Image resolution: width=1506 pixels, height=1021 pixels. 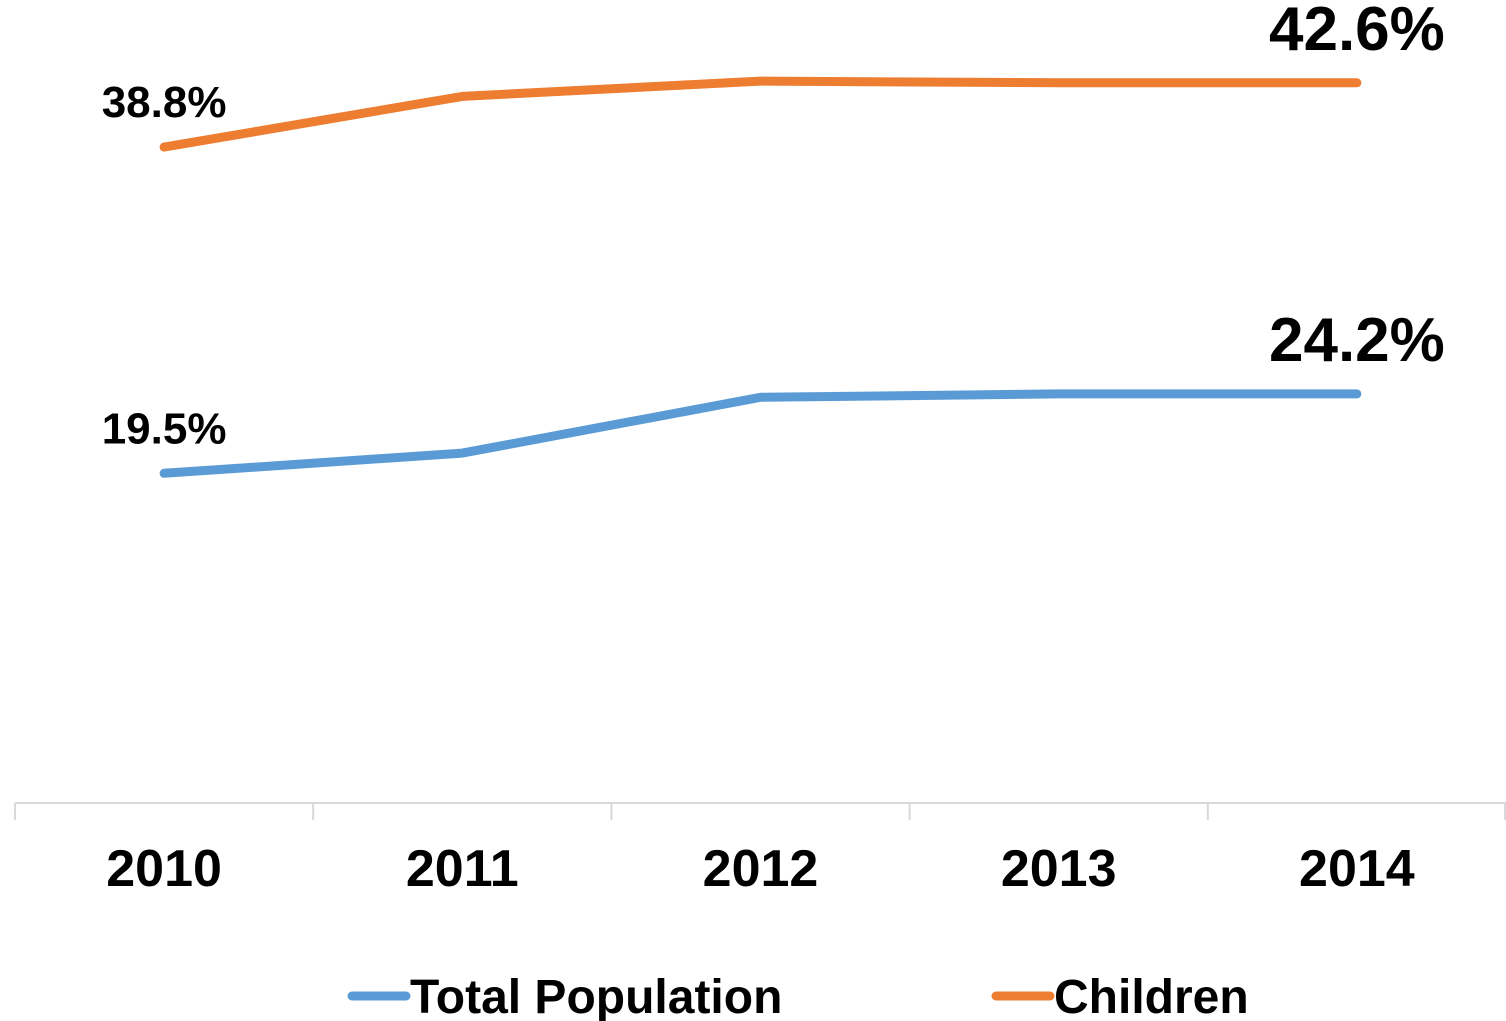 I want to click on data-label-total-population-first: 19.5%, so click(x=164, y=428).